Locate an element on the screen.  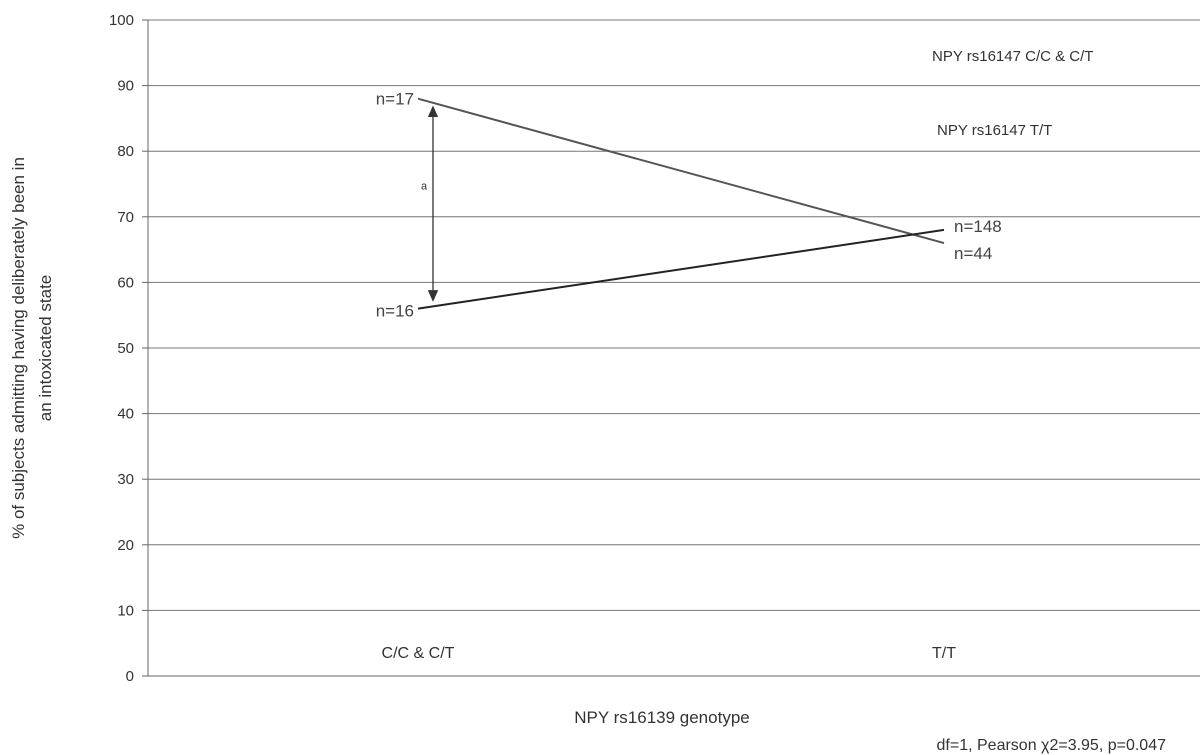
x-axis-title: NPY rs16139 genotype is located at coordinates (661, 717).